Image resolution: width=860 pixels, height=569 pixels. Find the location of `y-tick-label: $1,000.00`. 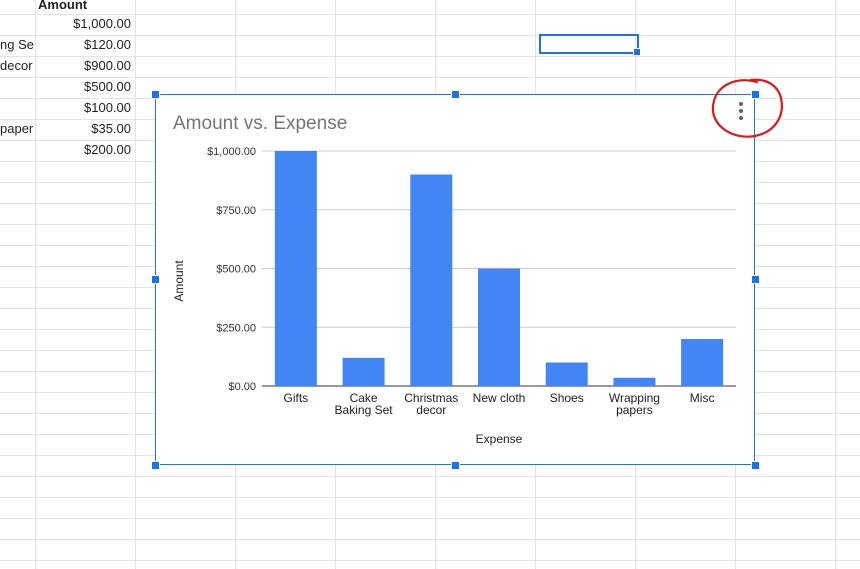

y-tick-label: $1,000.00 is located at coordinates (231, 152).